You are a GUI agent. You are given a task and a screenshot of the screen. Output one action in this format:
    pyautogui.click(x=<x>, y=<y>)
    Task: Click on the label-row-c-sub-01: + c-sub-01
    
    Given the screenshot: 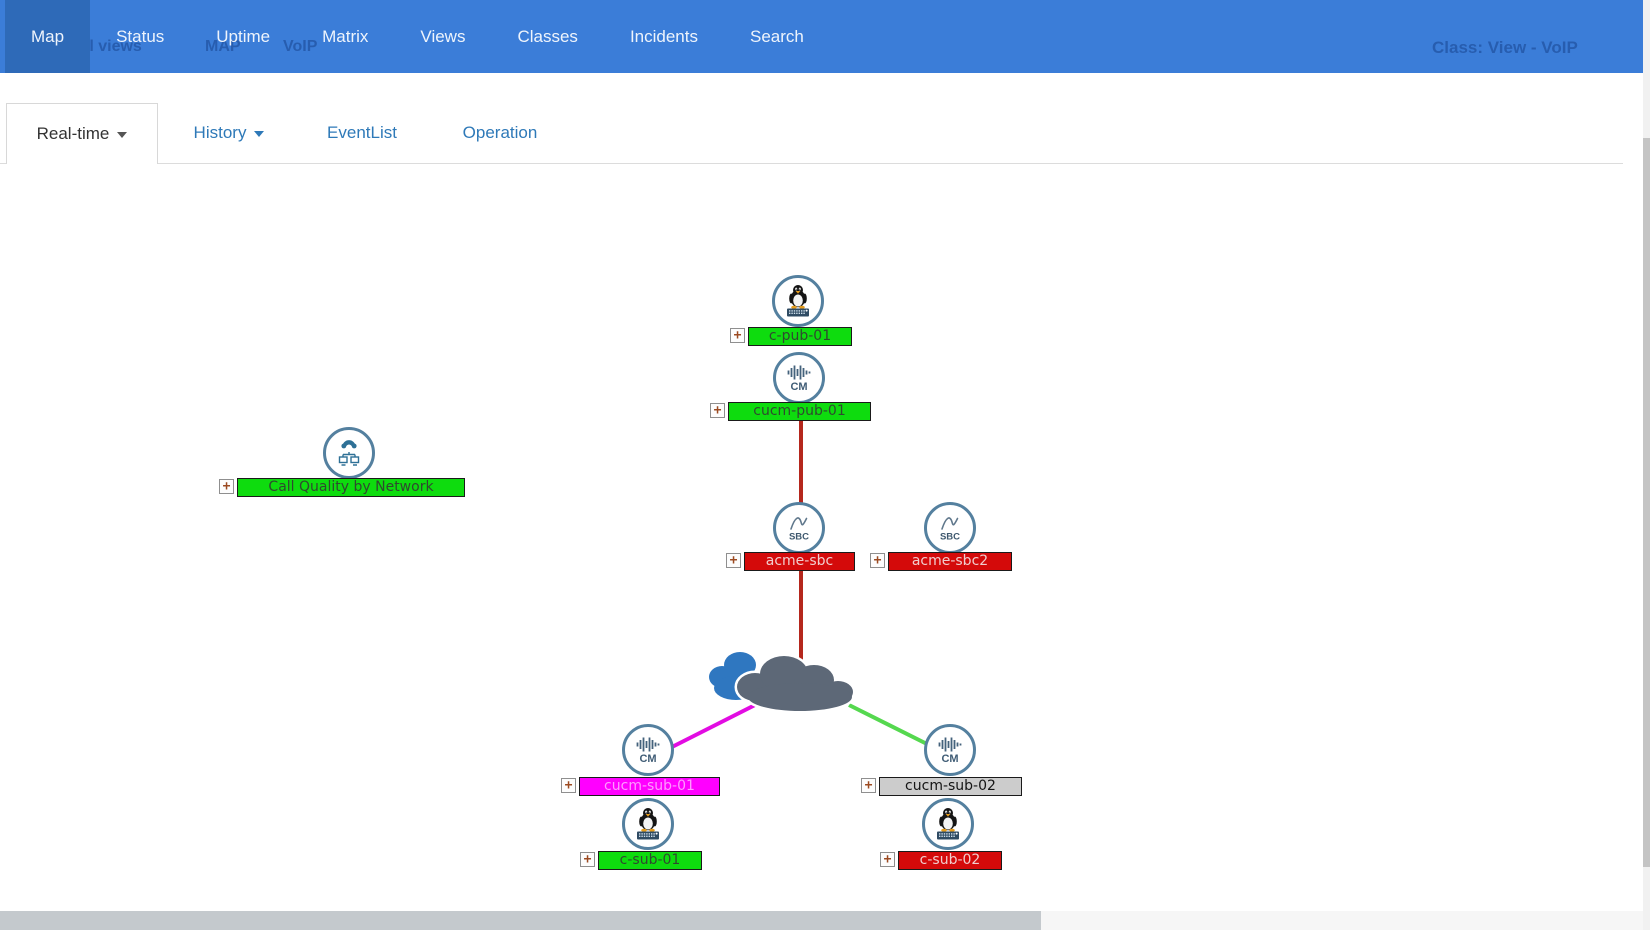 What is the action you would take?
    pyautogui.click(x=641, y=860)
    